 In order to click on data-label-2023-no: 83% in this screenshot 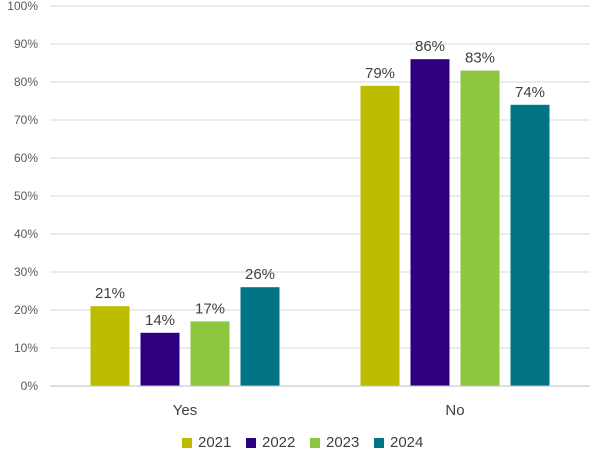, I will do `click(480, 58)`.